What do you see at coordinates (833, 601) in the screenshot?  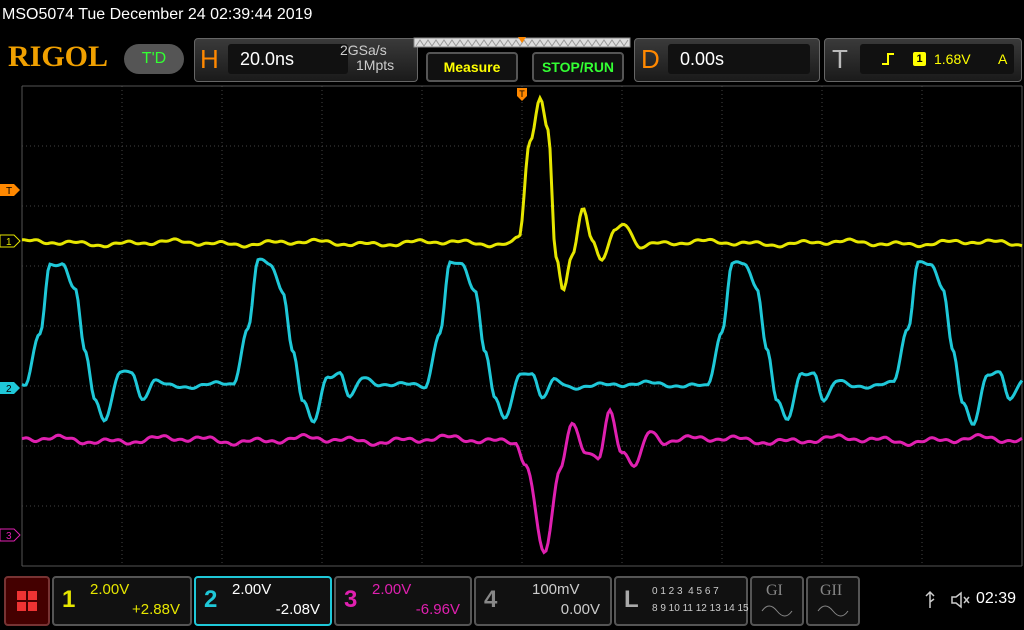 I see `generator-2-box: GII` at bounding box center [833, 601].